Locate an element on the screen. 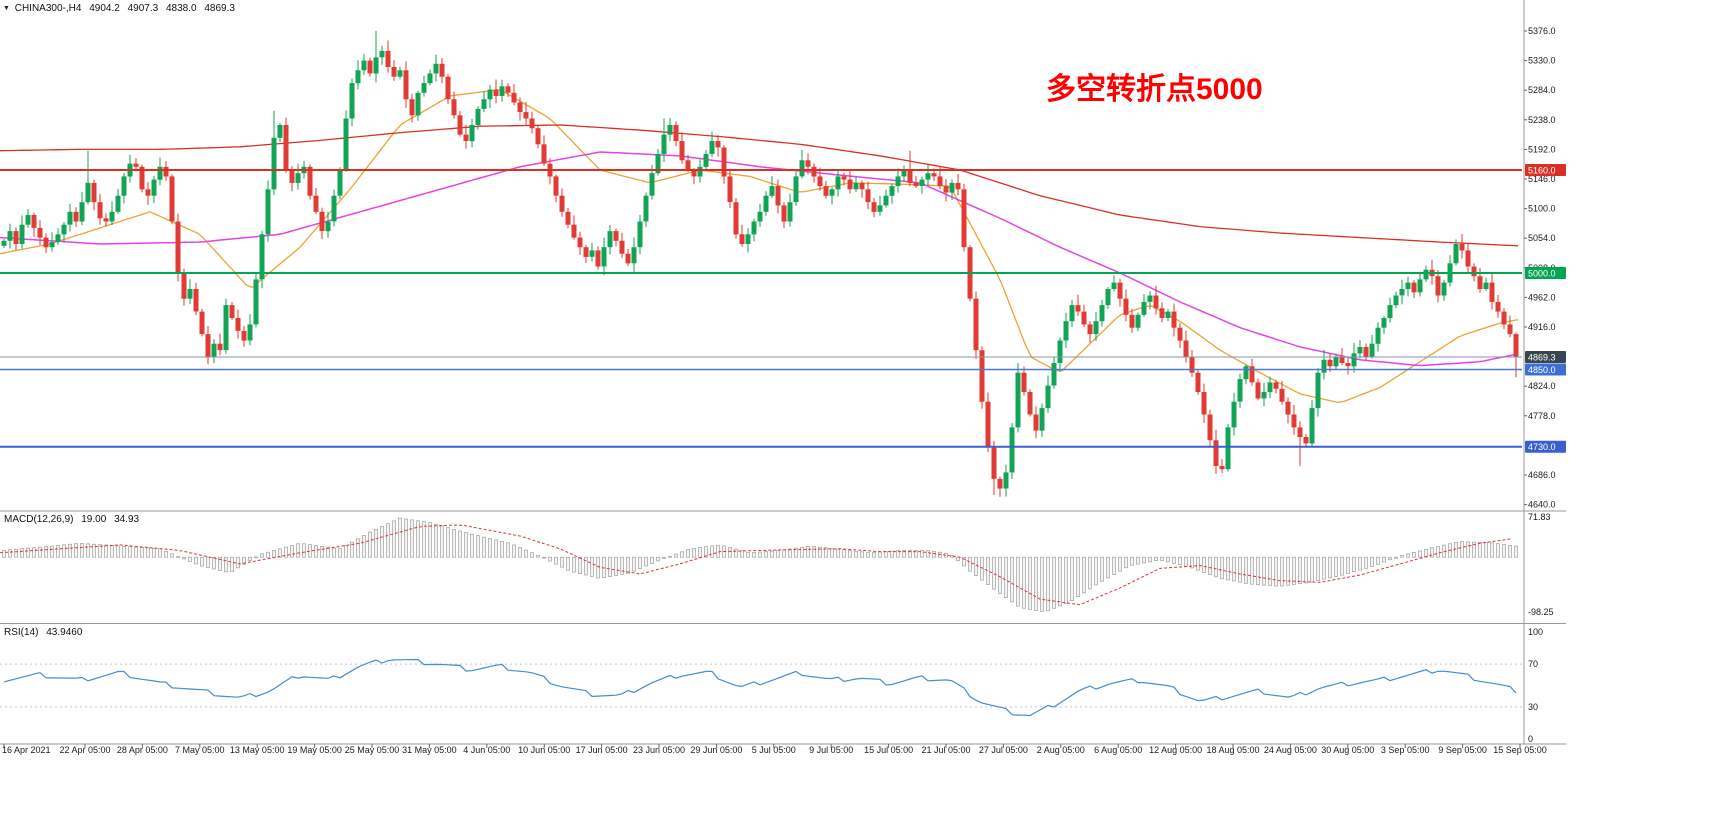 The image size is (1732, 838). macd-value-main: 19.00 is located at coordinates (94, 519).